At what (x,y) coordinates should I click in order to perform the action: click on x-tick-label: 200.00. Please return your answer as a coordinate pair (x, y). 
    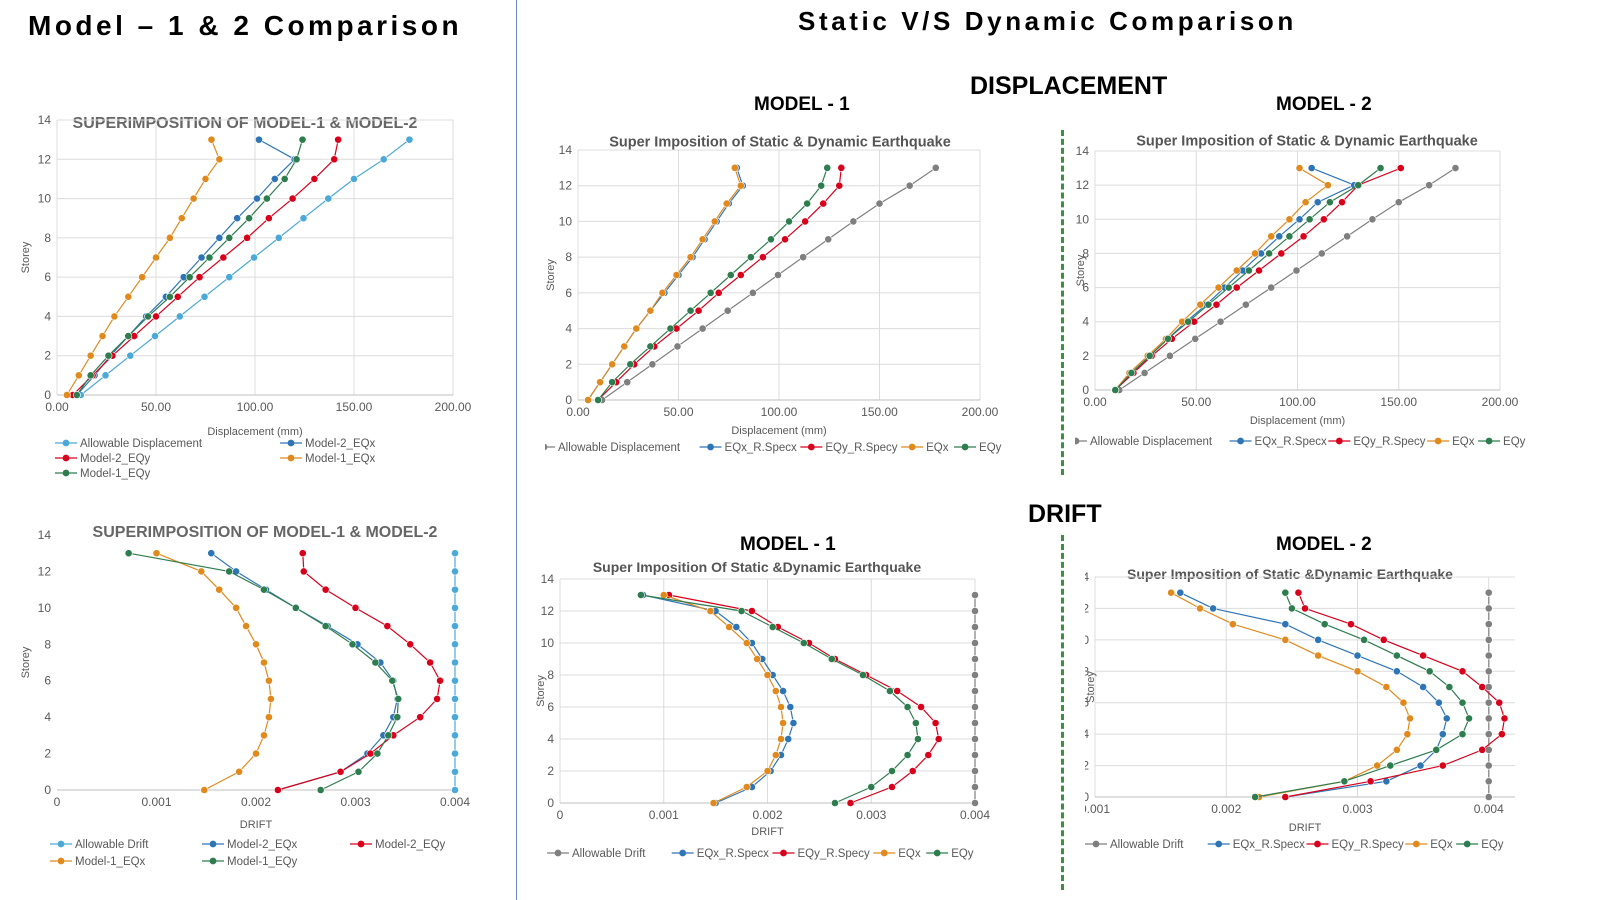
    Looking at the image, I should click on (980, 412).